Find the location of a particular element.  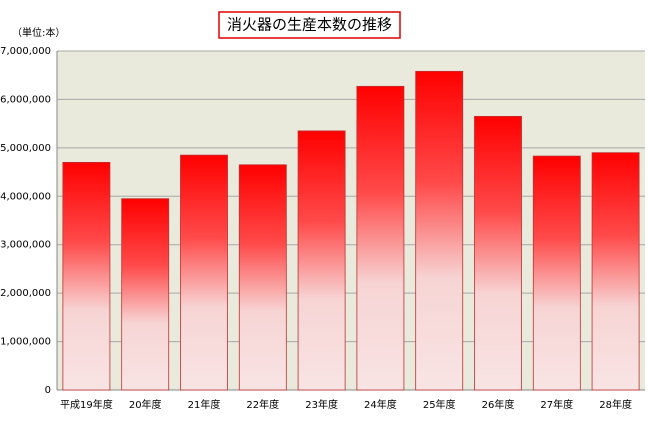

y-tick-label: 3,000,000 is located at coordinates (25, 245).